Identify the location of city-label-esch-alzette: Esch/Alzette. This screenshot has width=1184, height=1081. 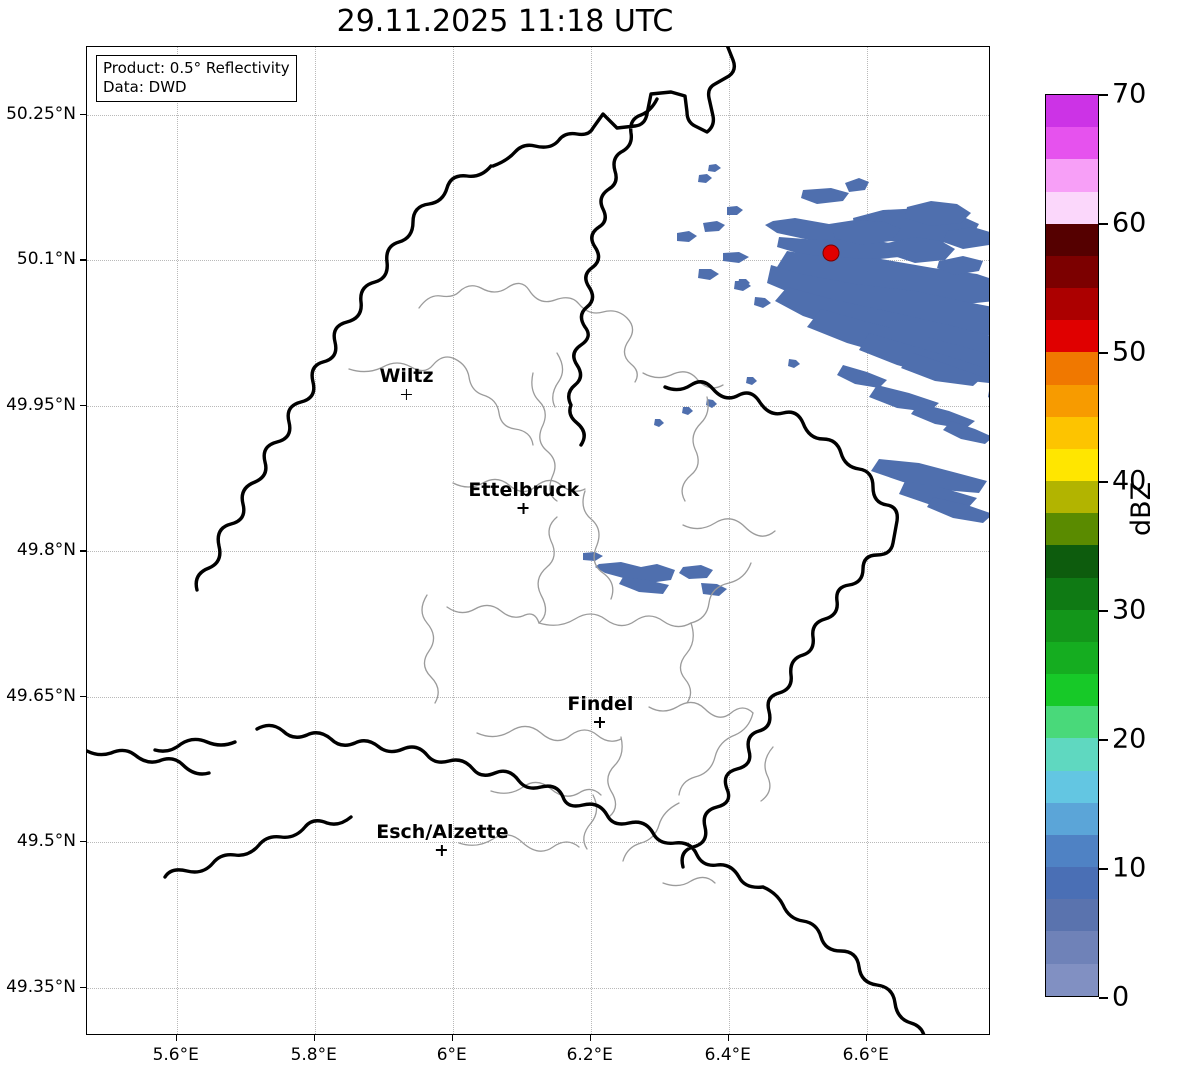
(442, 839).